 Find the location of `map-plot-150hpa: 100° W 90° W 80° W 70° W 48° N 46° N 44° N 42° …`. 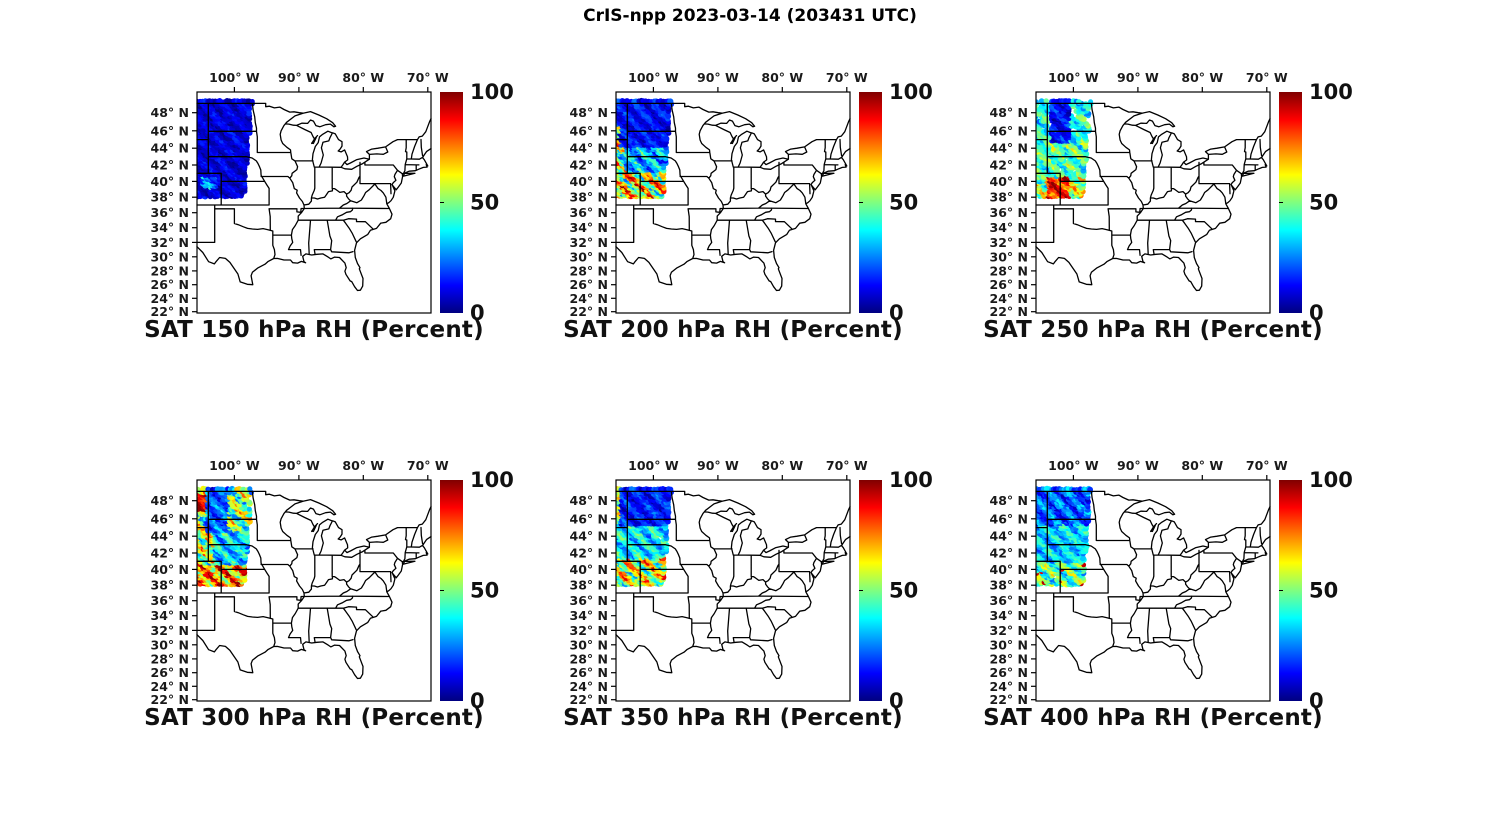

map-plot-150hpa: 100° W 90° W 80° W 70° W 48° N 46° N 44° N 42° … is located at coordinates (332, 197).